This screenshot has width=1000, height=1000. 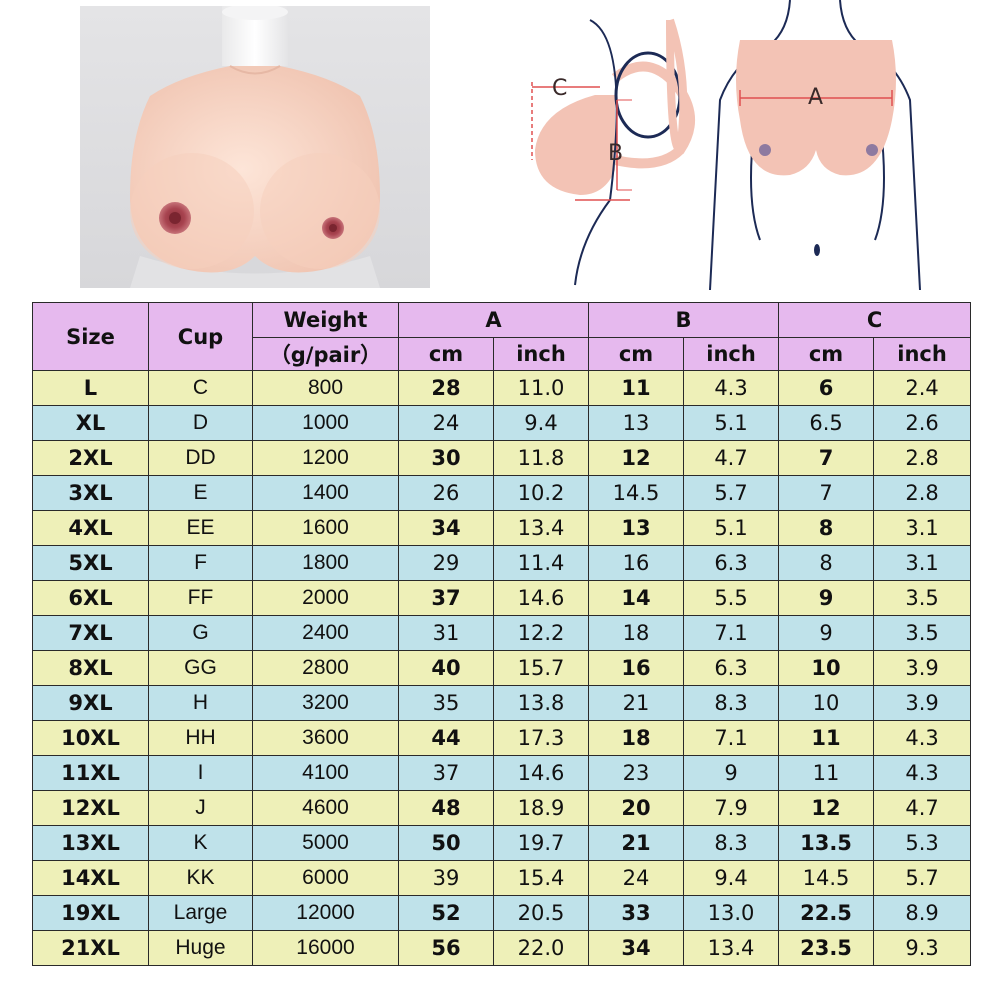 I want to click on cell-weight: 1800, so click(x=325, y=563).